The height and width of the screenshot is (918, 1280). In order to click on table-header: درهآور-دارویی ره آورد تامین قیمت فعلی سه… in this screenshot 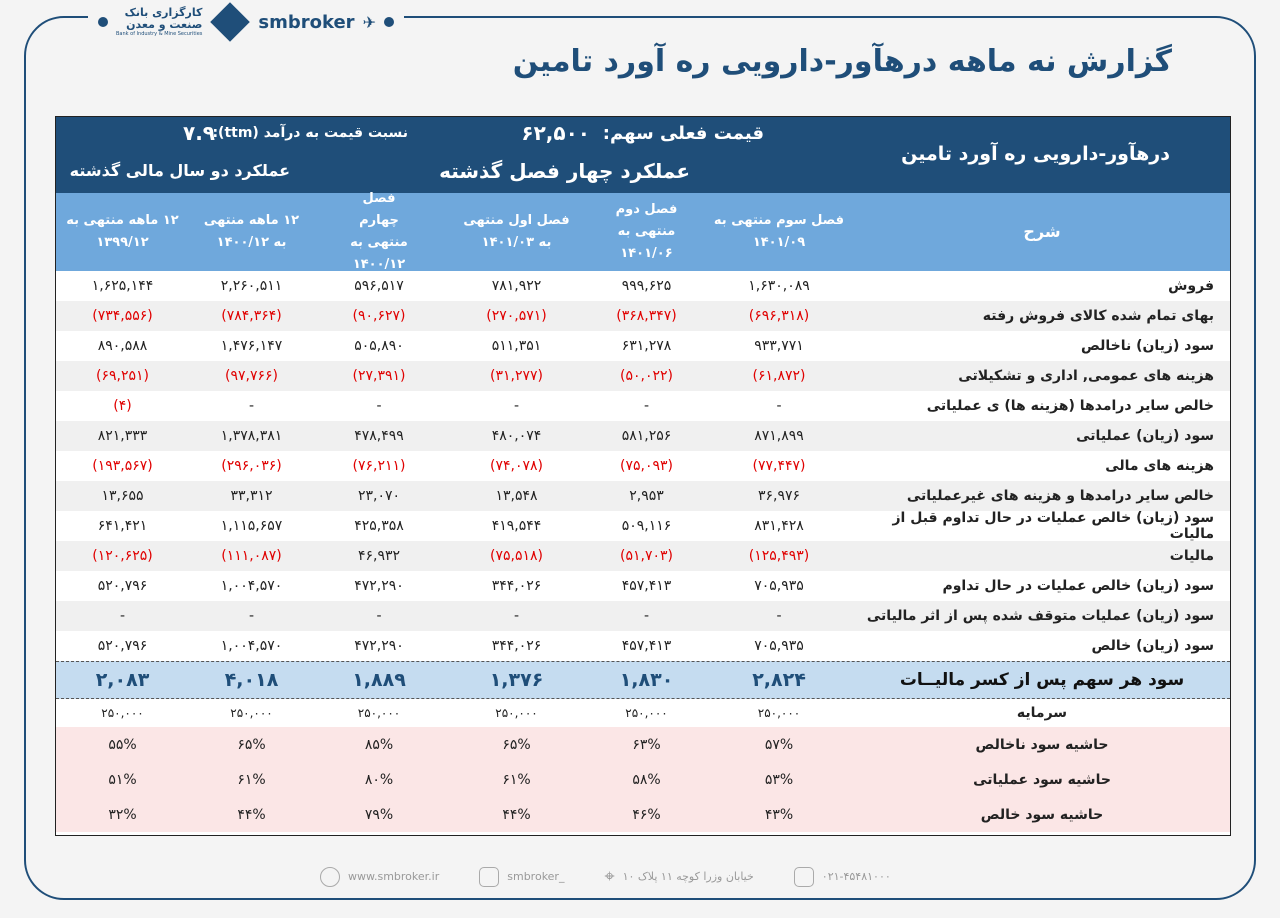, I will do `click(643, 155)`.